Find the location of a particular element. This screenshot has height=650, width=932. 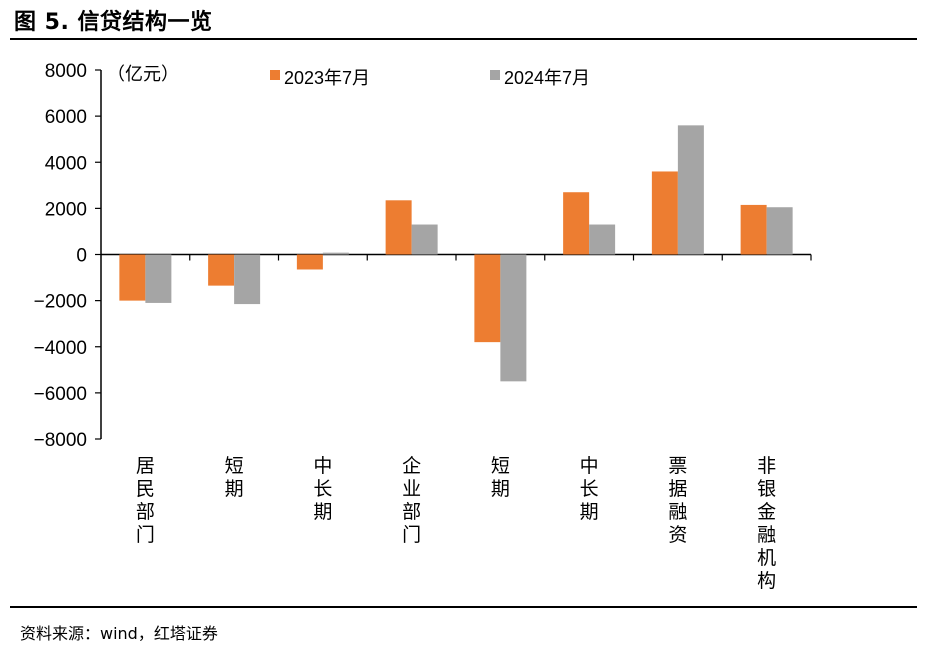

y-tick-label: −2000 is located at coordinates (60, 302).